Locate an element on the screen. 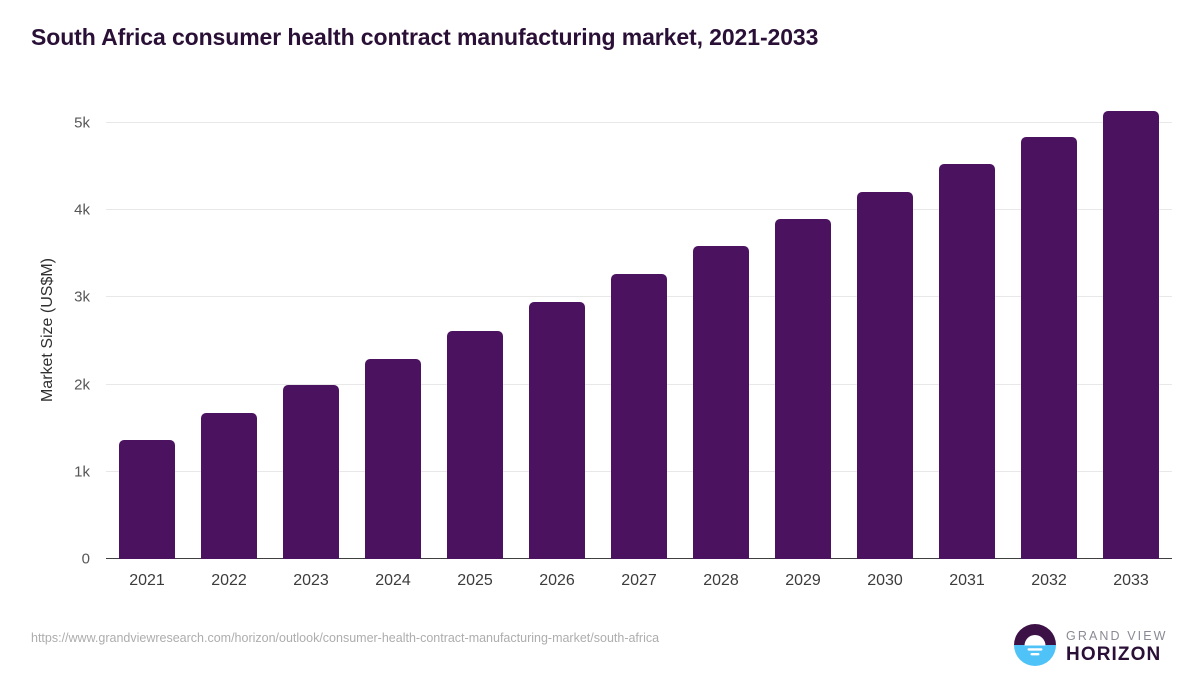  bar-group: 2033 is located at coordinates (1131, 344).